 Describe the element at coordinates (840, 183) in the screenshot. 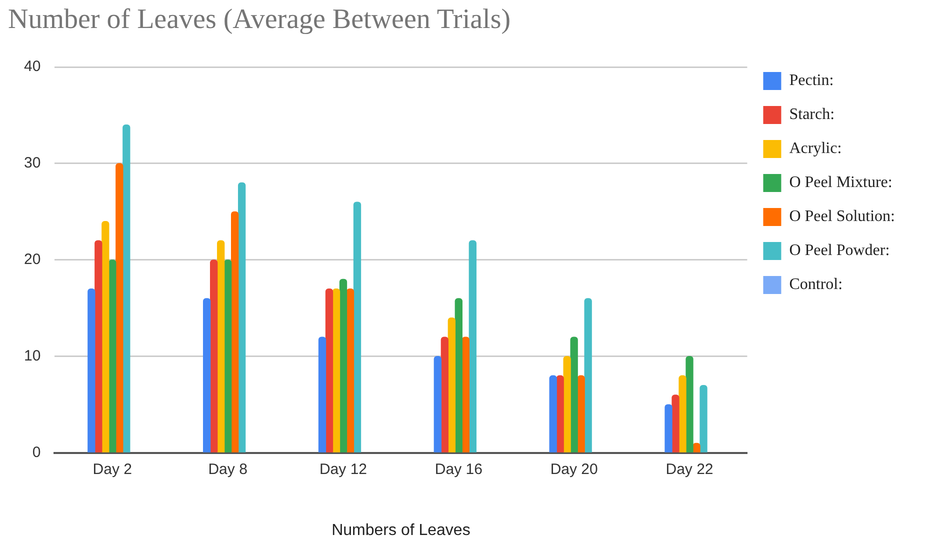

I see `legend-label: O Peel Mixture:` at that location.